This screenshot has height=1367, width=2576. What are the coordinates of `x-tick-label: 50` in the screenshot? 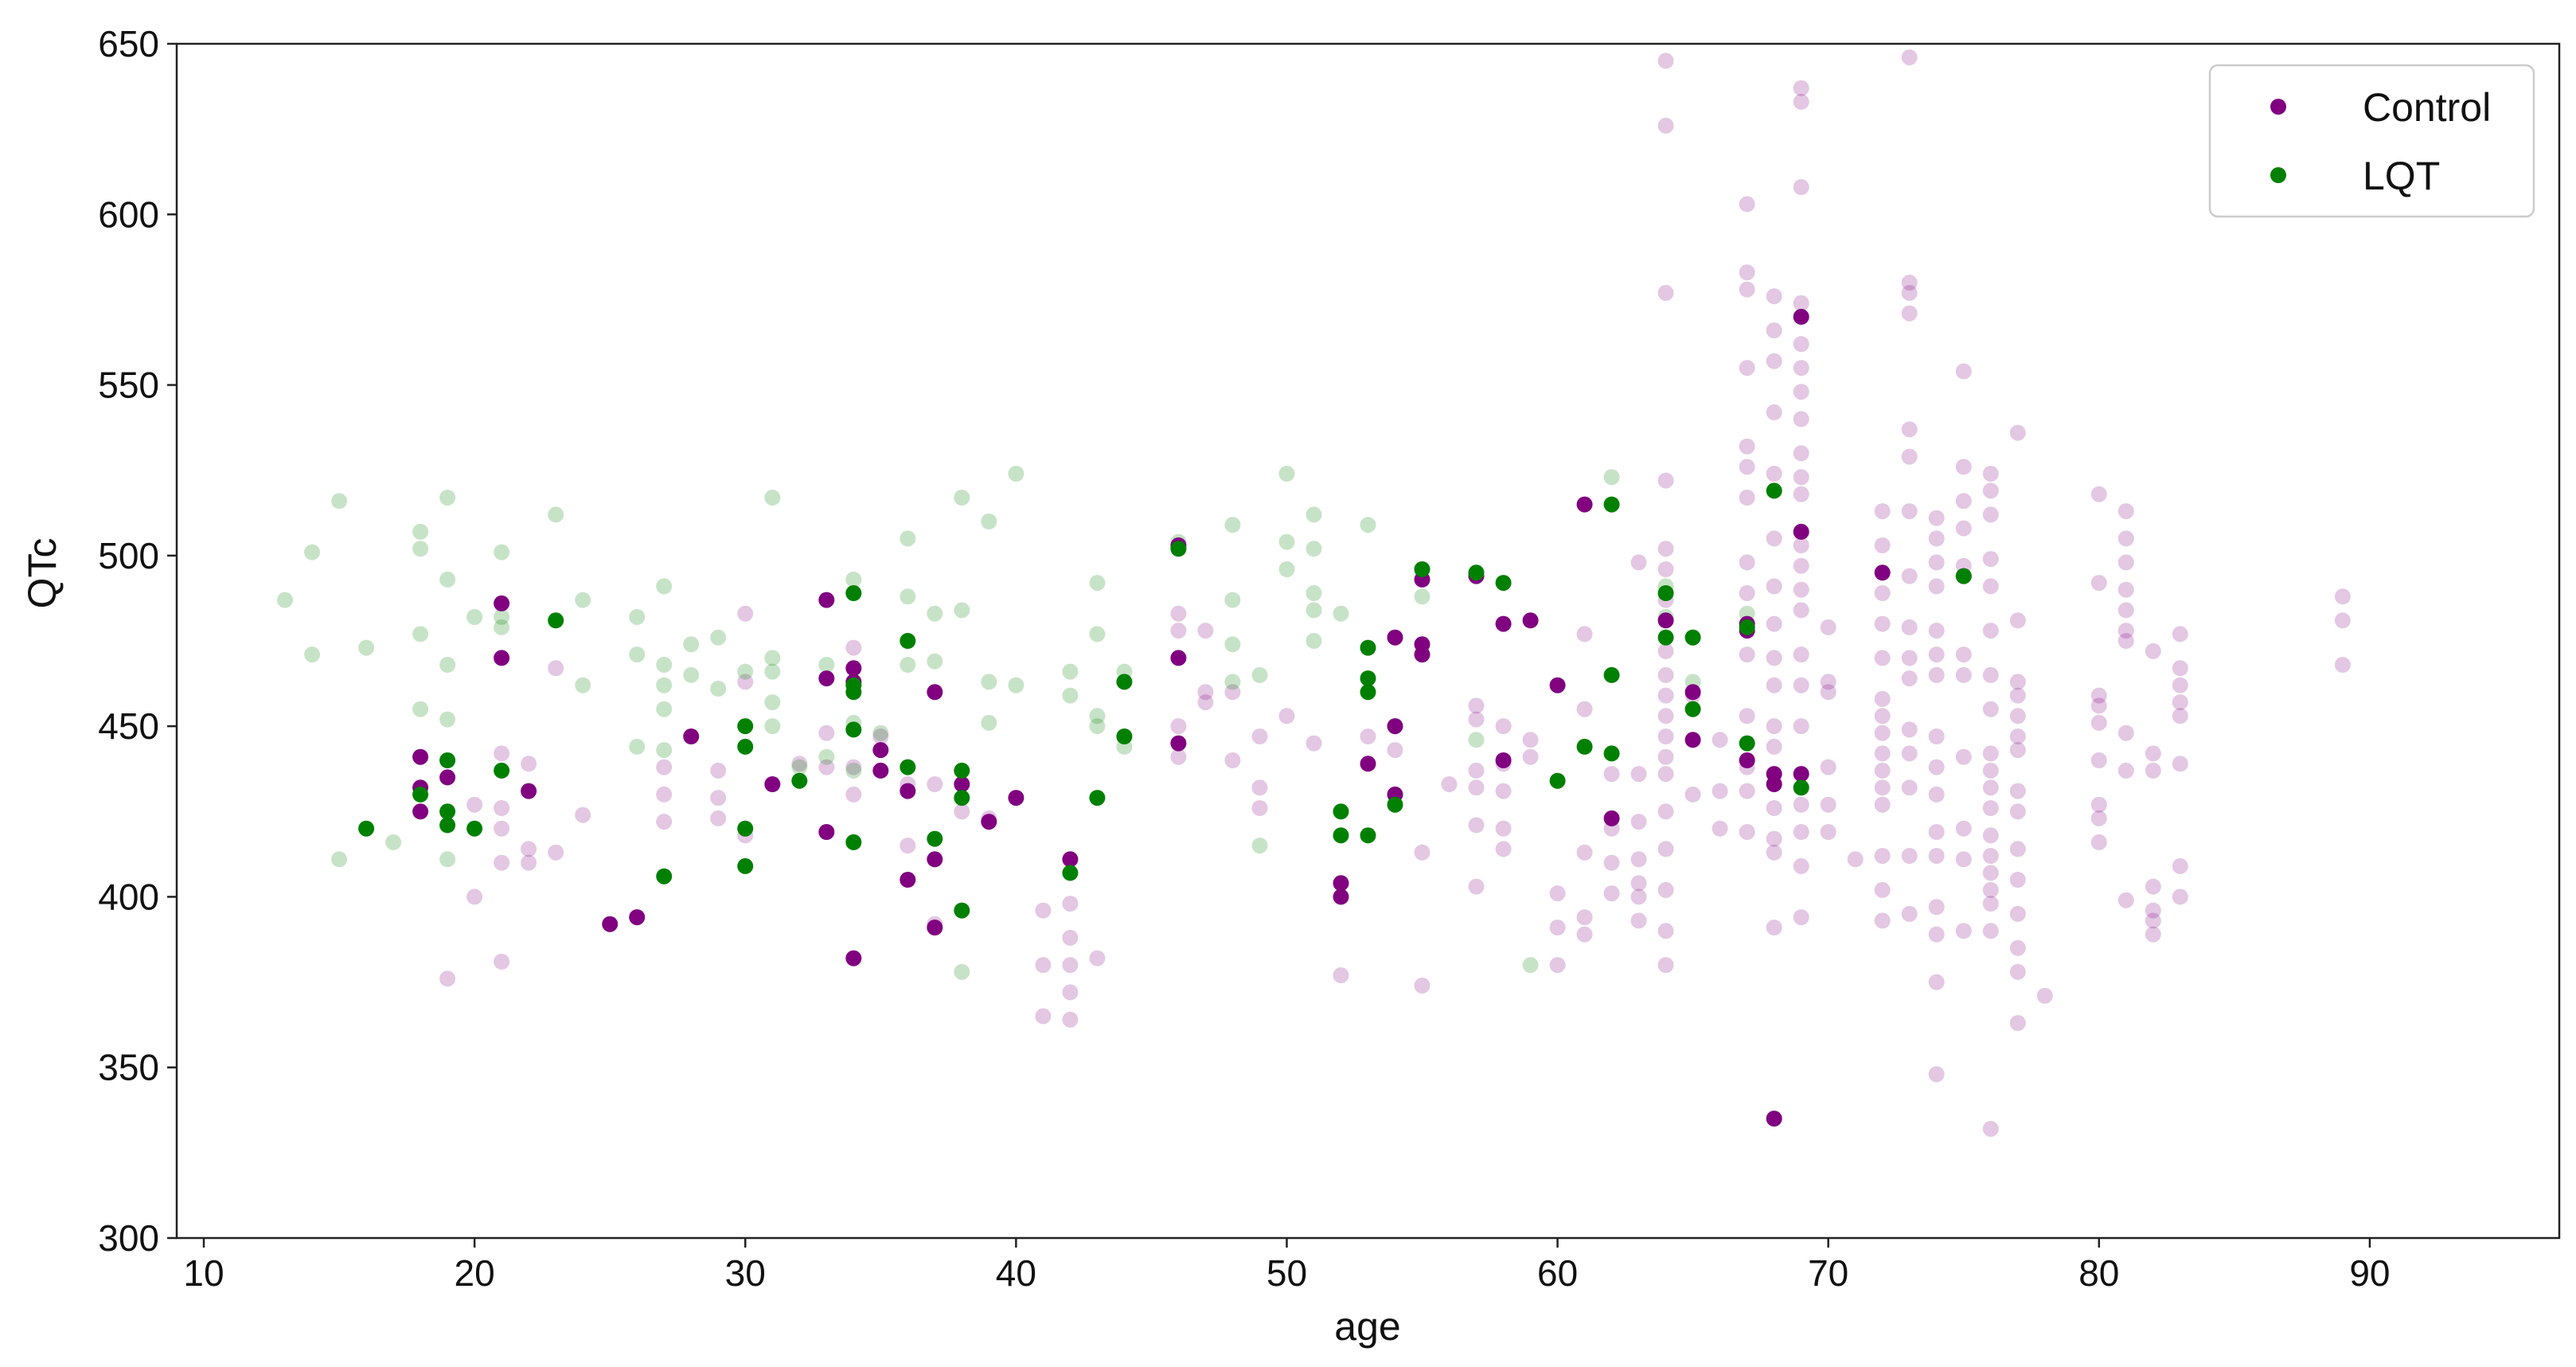 It's located at (1287, 1273).